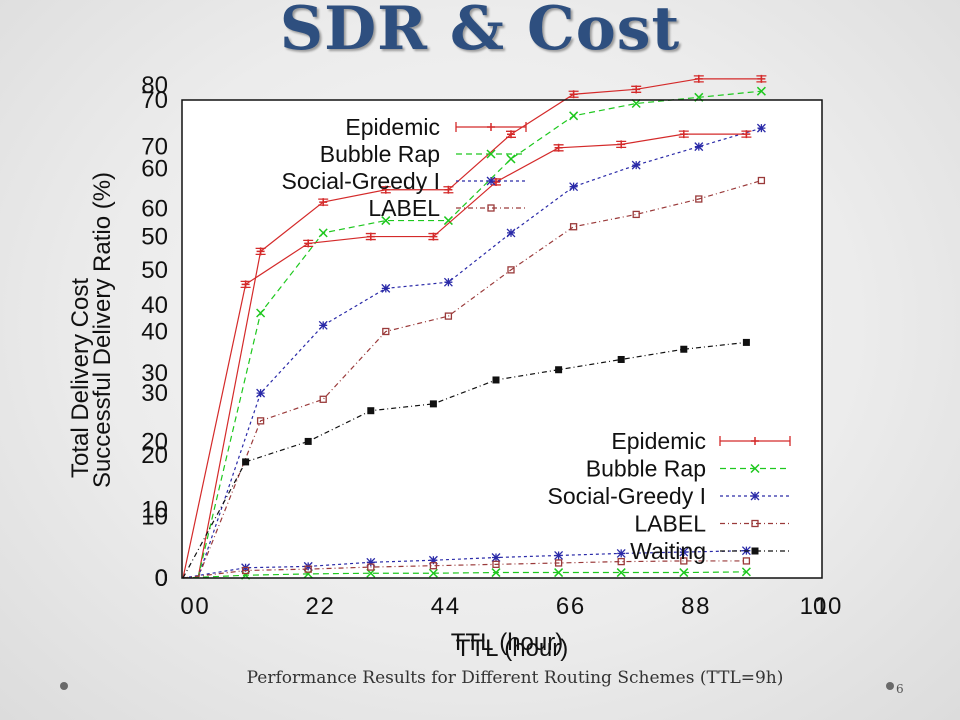 Image resolution: width=960 pixels, height=720 pixels. I want to click on slide-title: SDR & Cost, so click(480, 32).